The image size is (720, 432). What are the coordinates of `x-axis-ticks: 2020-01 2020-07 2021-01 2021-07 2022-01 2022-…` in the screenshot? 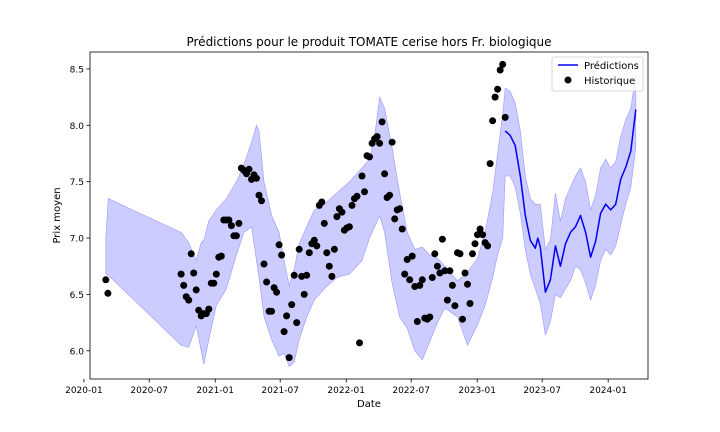 It's located at (346, 387).